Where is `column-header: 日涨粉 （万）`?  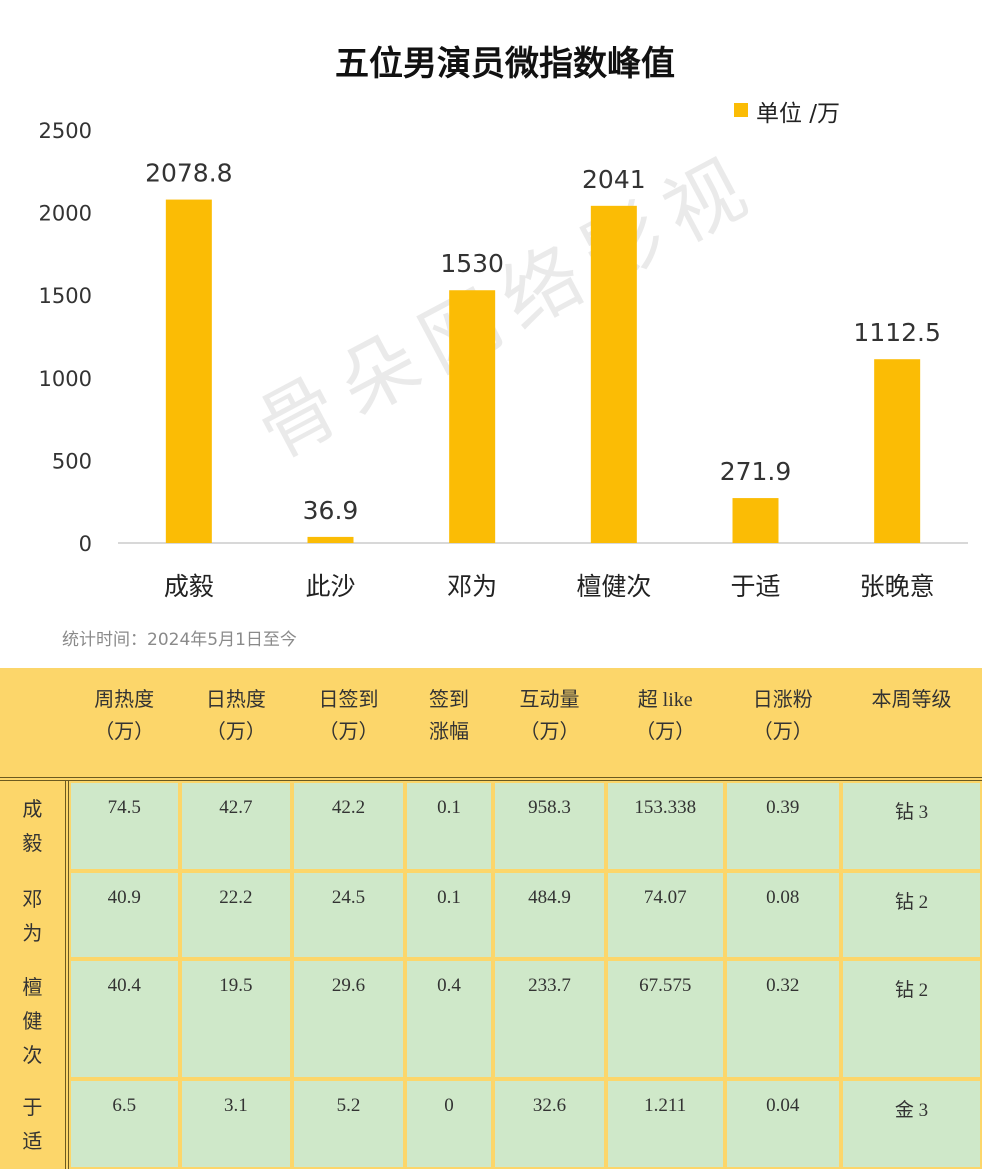 column-header: 日涨粉 （万） is located at coordinates (783, 724).